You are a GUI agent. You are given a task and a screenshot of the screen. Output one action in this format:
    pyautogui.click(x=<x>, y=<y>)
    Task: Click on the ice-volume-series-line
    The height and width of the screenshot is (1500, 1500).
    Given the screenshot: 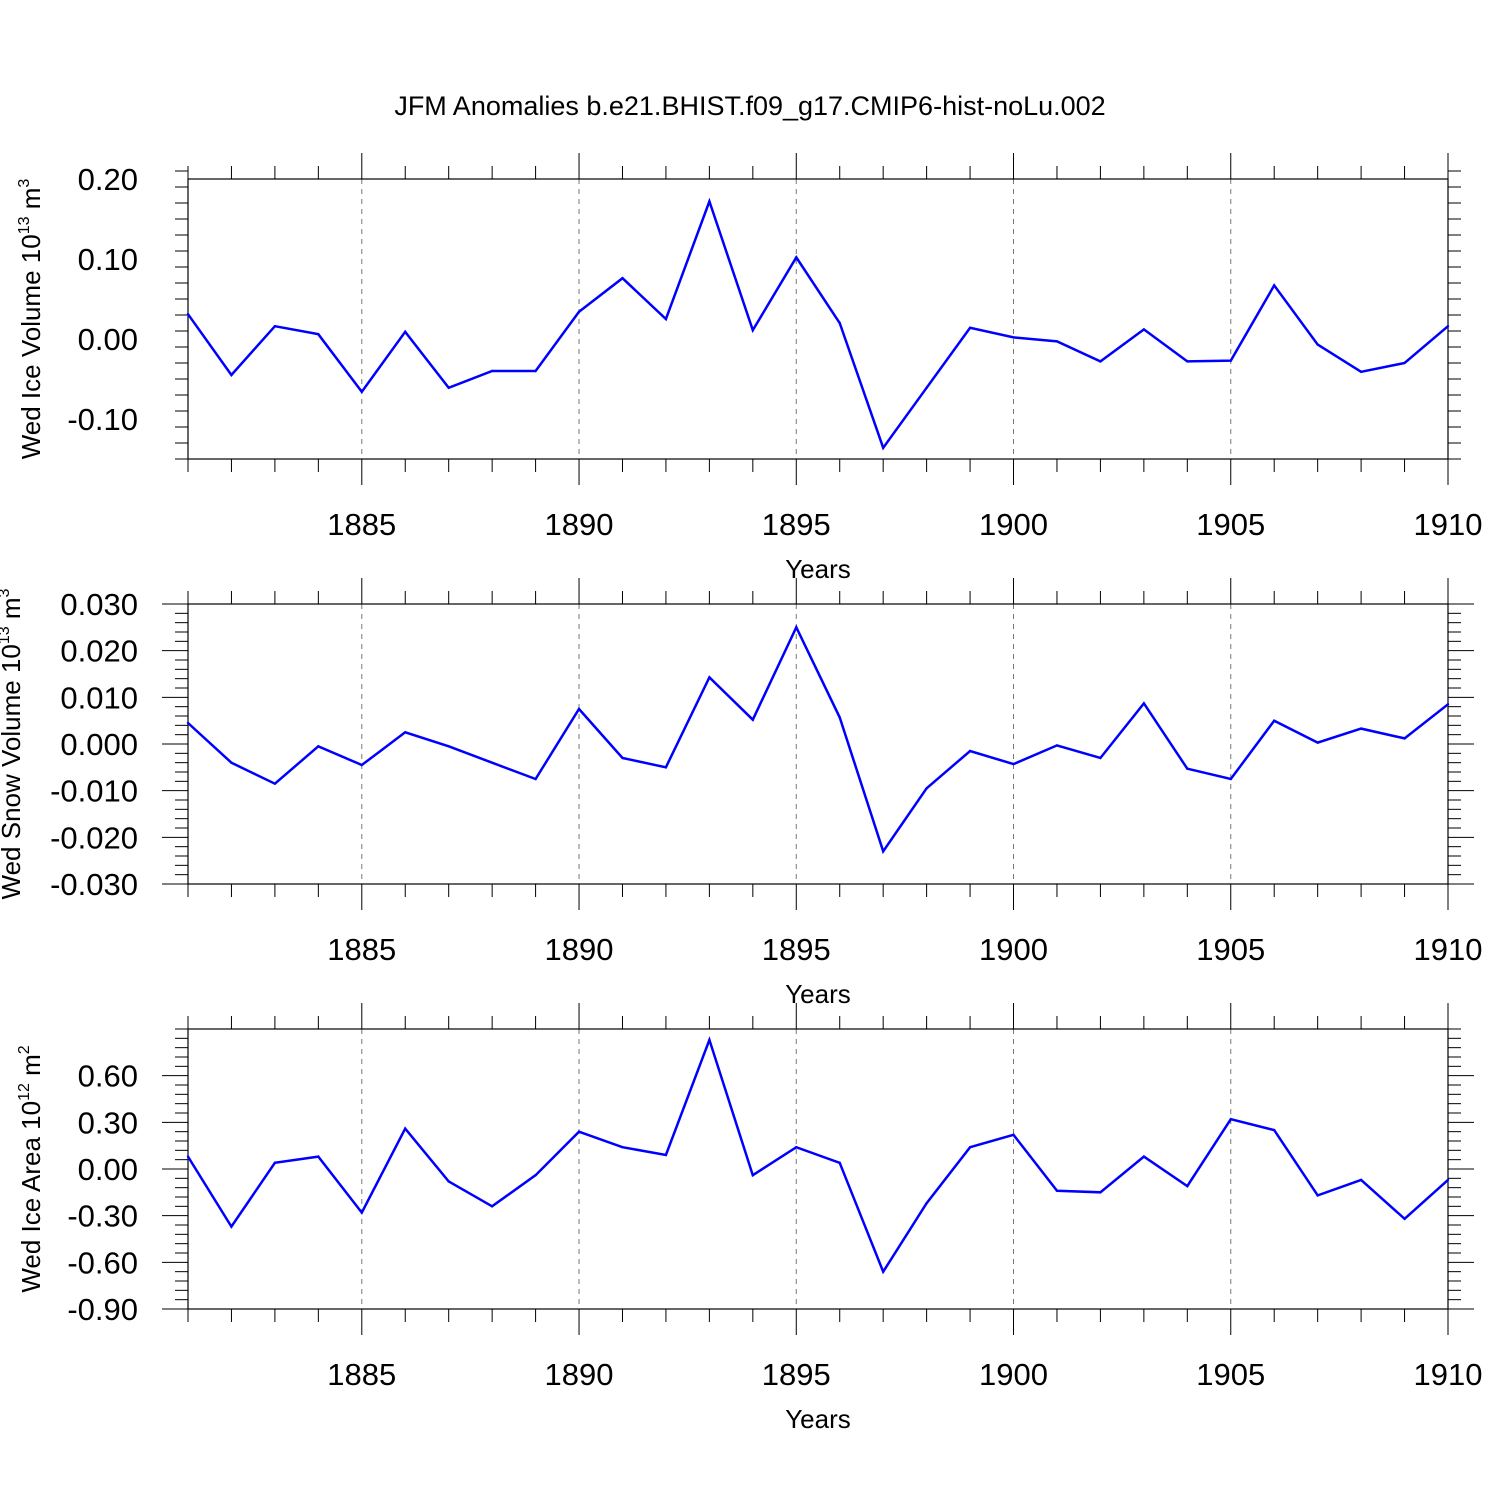 What is the action you would take?
    pyautogui.click(x=817, y=324)
    